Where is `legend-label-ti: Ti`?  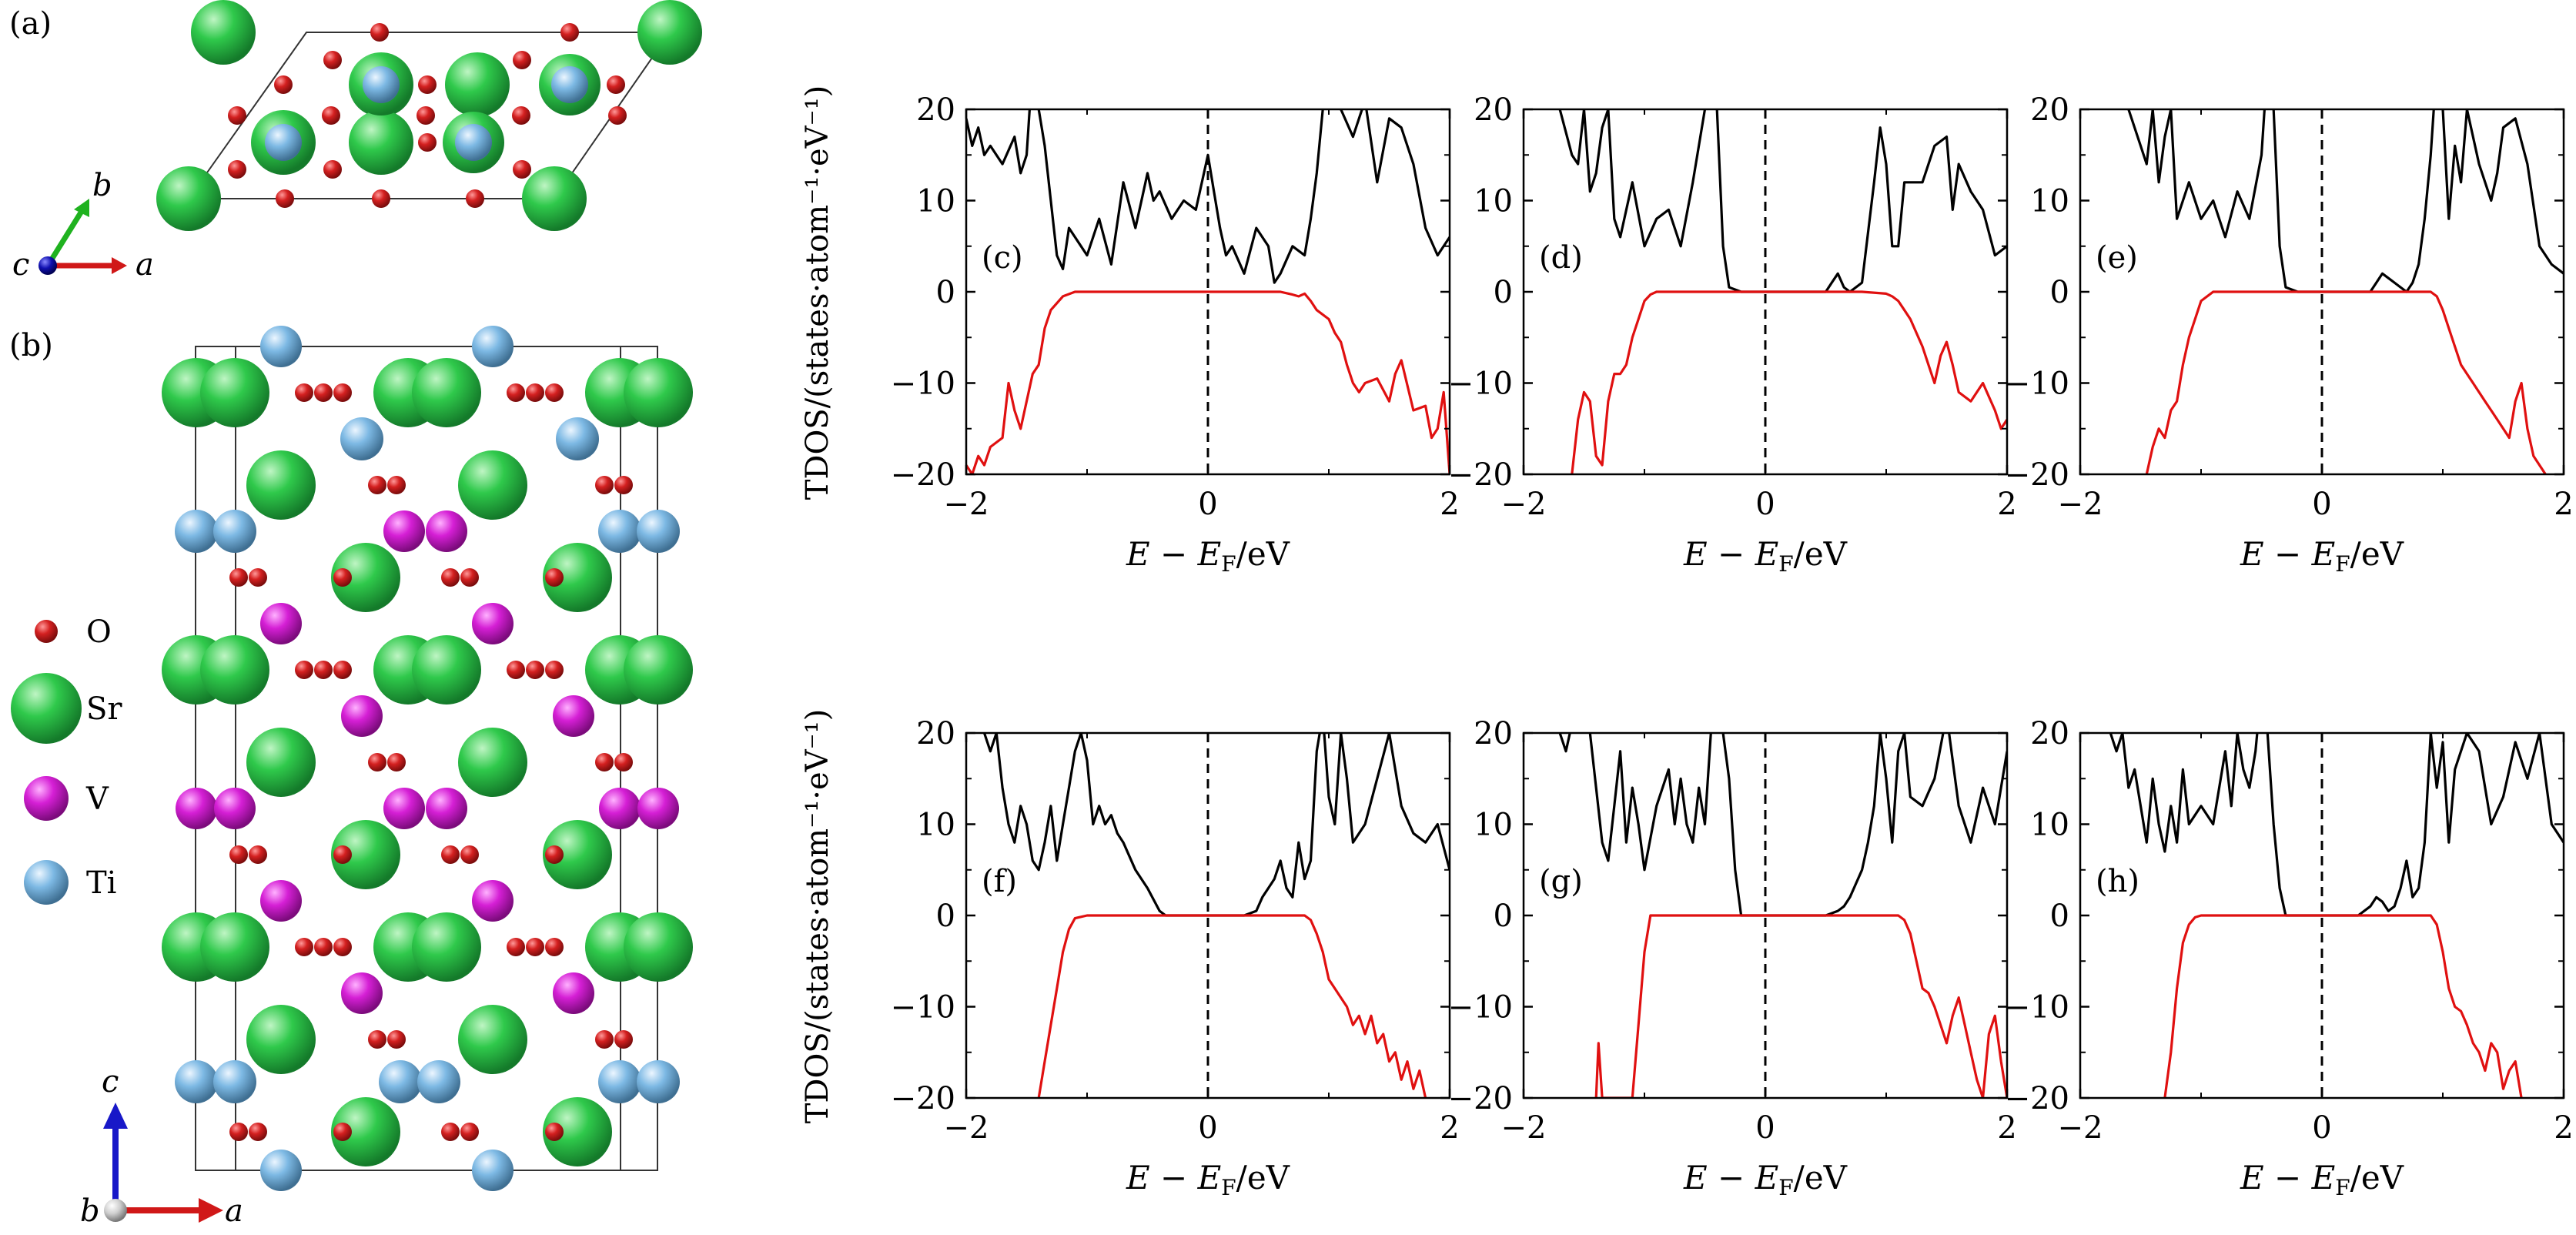
legend-label-ti: Ti is located at coordinates (101, 883).